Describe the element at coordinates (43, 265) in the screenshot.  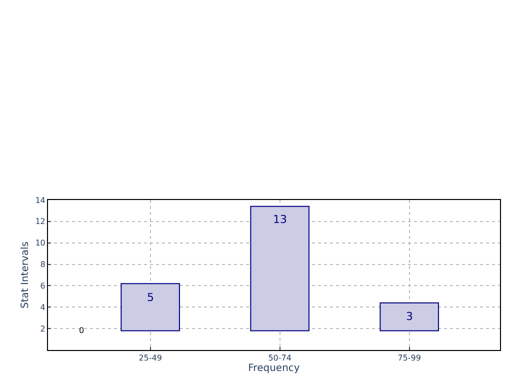
I see `y-tick-label: 8` at that location.